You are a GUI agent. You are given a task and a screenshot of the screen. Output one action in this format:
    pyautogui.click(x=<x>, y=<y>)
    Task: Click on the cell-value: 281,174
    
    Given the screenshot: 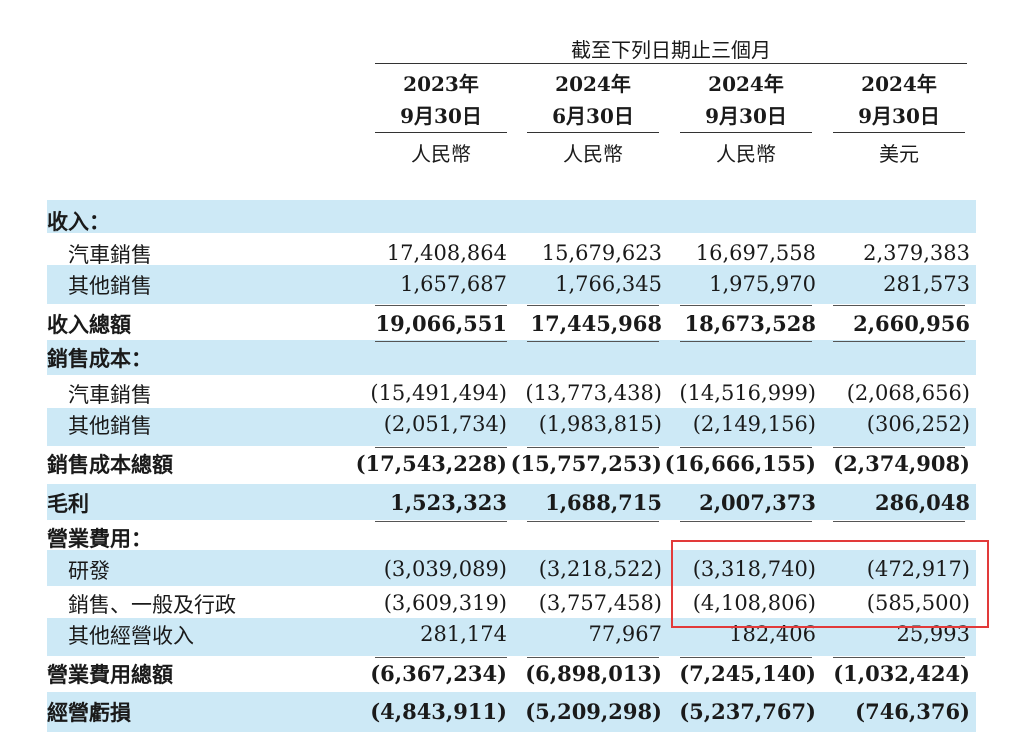 What is the action you would take?
    pyautogui.click(x=463, y=634)
    